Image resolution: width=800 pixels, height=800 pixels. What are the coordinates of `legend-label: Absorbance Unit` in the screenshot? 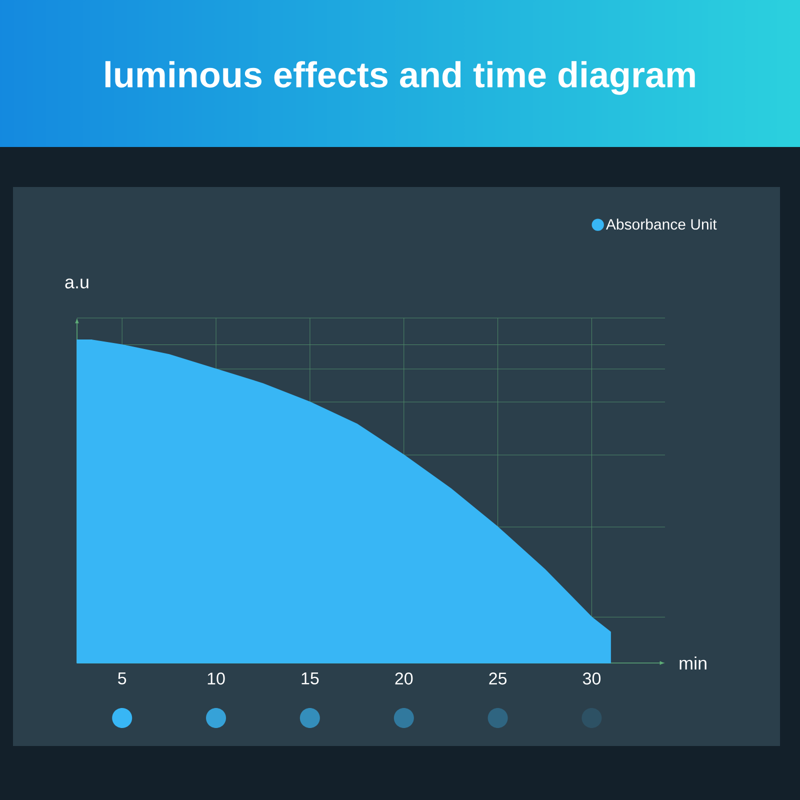 It's located at (661, 224).